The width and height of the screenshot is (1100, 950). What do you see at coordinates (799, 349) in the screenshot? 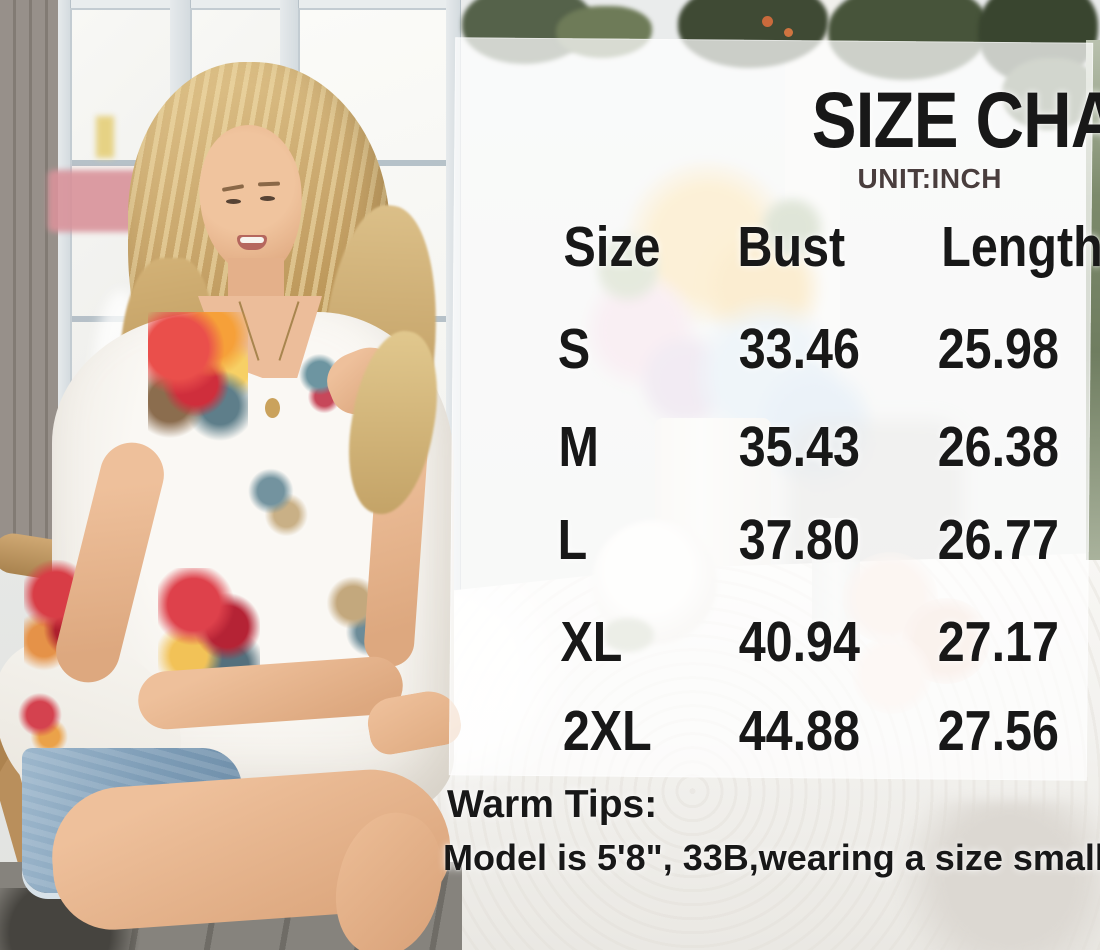
I see `bust-value: 33.46` at bounding box center [799, 349].